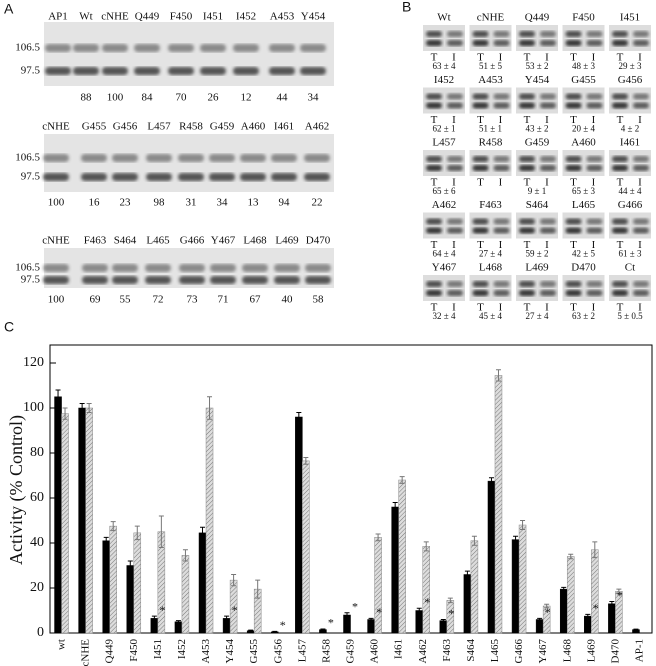 The width and height of the screenshot is (656, 666). Describe the element at coordinates (537, 129) in the screenshot. I see `cell-value: 43 ± 2` at that location.